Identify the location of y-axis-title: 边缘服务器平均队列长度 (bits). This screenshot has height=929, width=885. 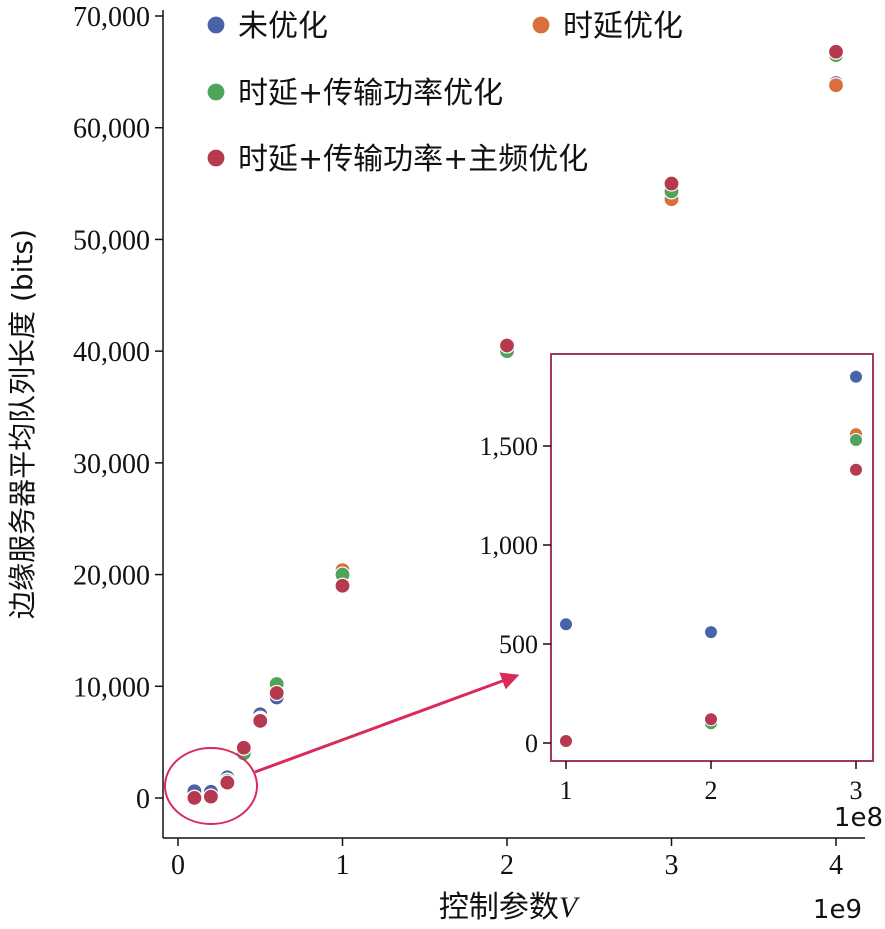
(22, 424).